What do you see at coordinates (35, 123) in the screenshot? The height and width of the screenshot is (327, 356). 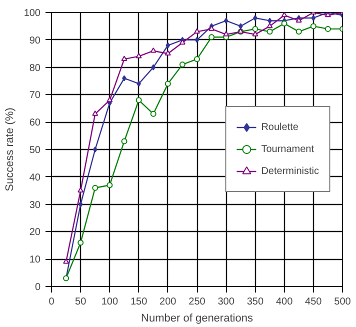 I see `y-tick-label: 60` at bounding box center [35, 123].